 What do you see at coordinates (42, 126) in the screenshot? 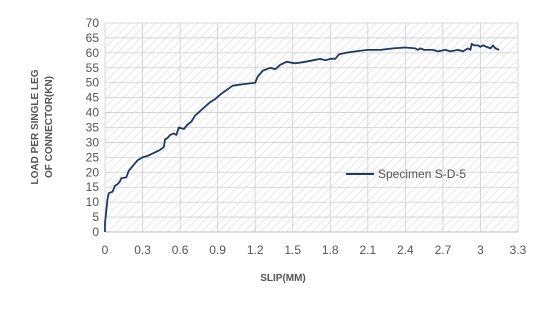
I see `y-axis-title: LOAD PER SINGLE LEG OF CONNECTOR(KN)` at bounding box center [42, 126].